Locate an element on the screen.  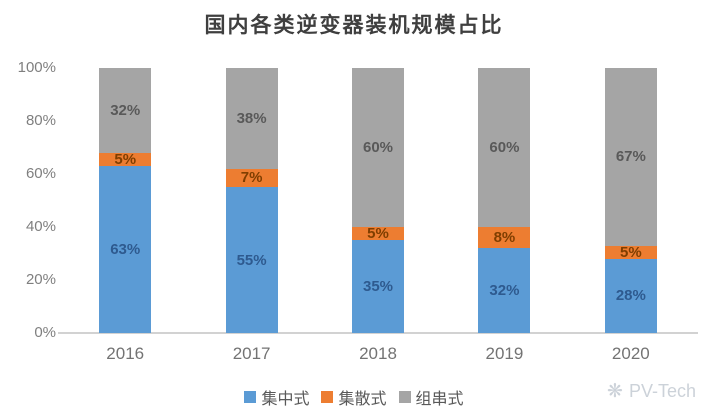
legend-item: 集散式 is located at coordinates (354, 397).